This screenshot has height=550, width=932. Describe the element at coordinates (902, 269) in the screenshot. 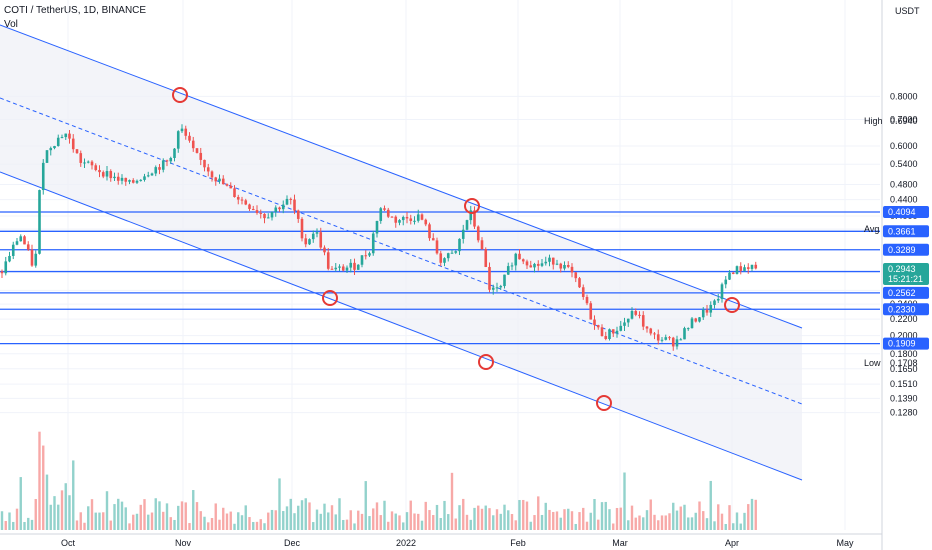

I see `current-price-value: 0.2943` at that location.